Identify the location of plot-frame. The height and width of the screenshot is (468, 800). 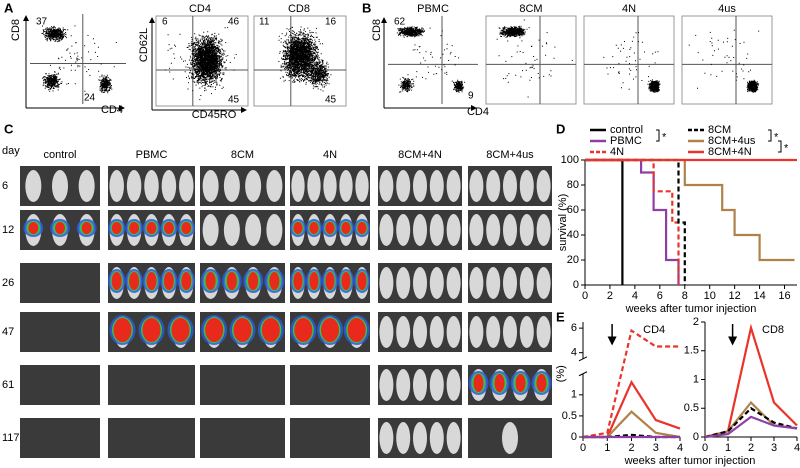
(202, 61).